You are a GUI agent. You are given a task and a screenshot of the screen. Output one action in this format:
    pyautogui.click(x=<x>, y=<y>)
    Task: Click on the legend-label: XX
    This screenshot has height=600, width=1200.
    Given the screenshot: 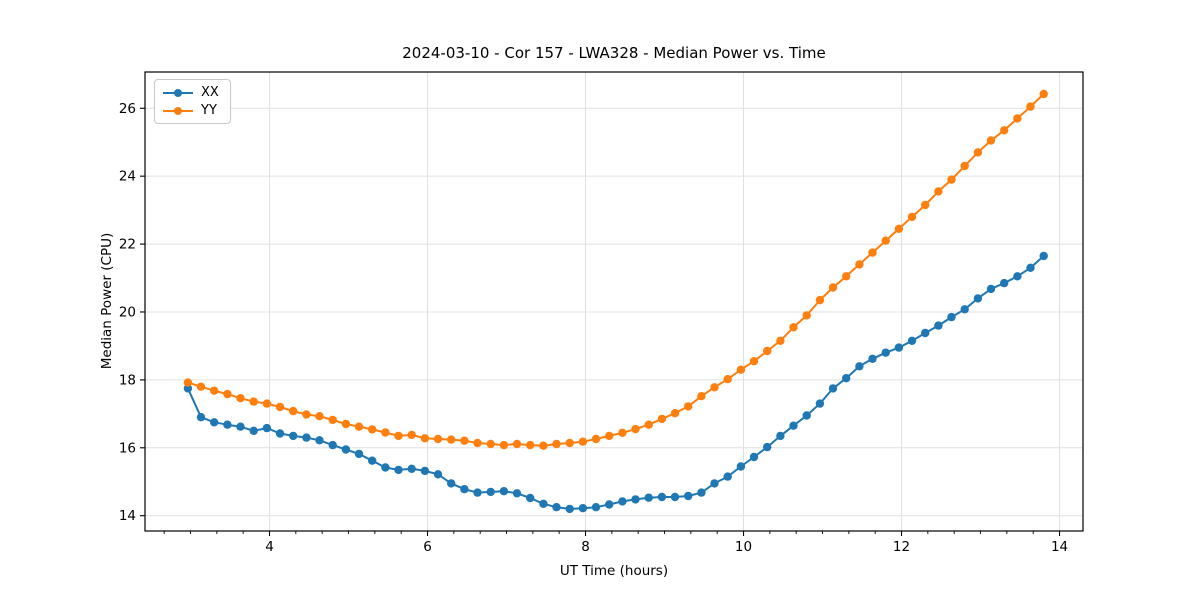 What is the action you would take?
    pyautogui.click(x=210, y=92)
    